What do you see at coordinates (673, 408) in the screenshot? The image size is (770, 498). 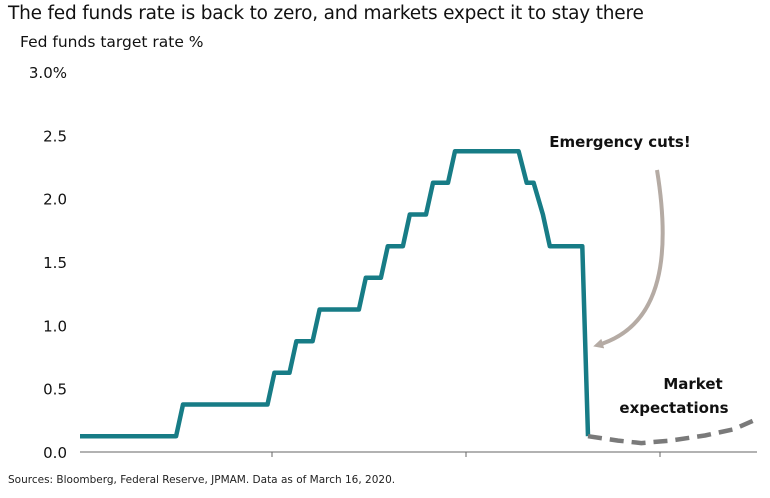 I see `annotation-expectations: expectations` at bounding box center [673, 408].